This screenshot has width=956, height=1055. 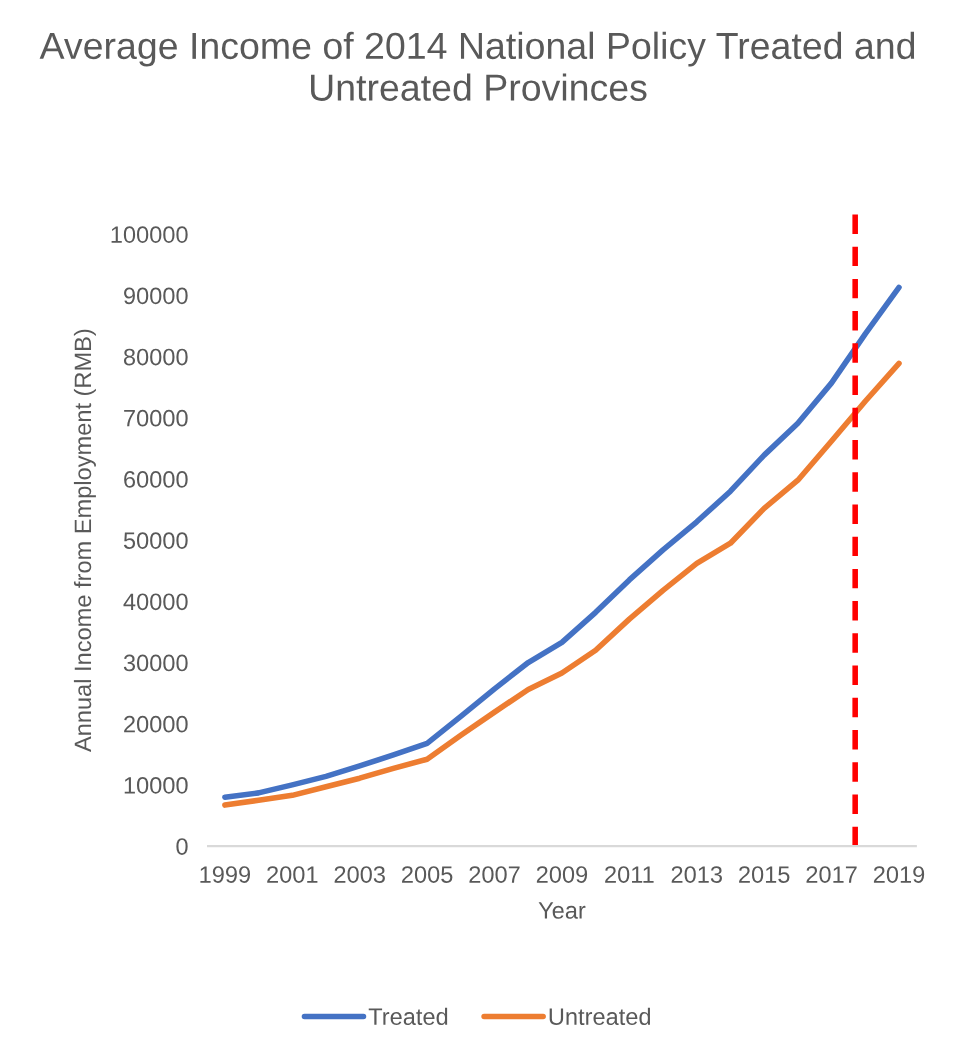 I want to click on x-tick-label: 2017, so click(x=831, y=874).